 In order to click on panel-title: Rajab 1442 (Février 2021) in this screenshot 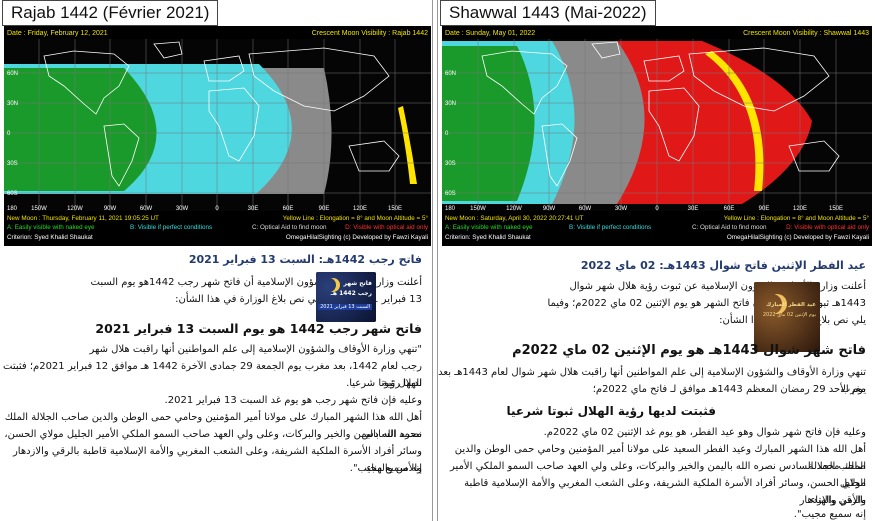, I will do `click(110, 13)`.